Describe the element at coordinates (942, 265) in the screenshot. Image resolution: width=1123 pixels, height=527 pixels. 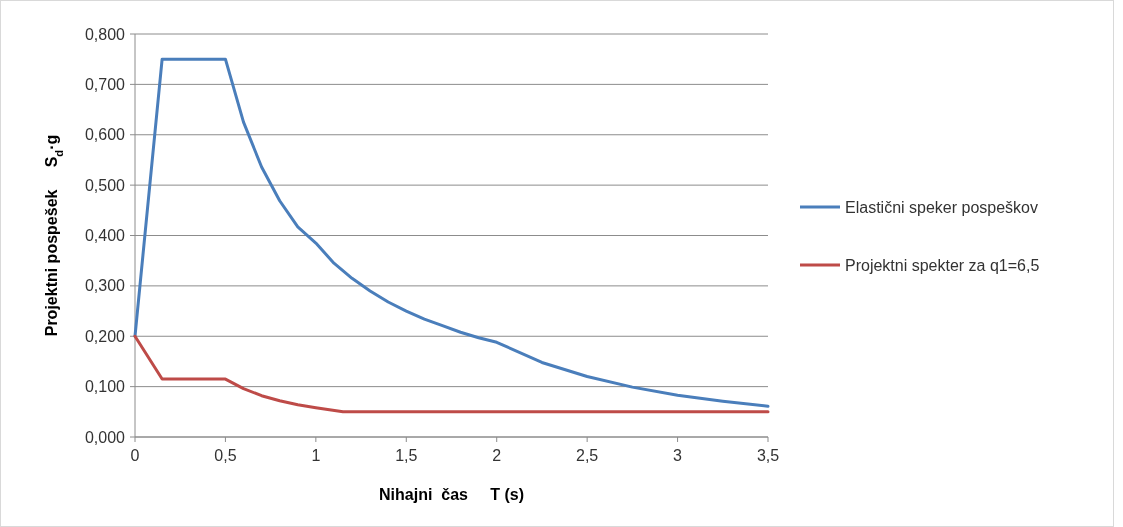
I see `legend-label: Projektni spekter za q1=6,5` at that location.